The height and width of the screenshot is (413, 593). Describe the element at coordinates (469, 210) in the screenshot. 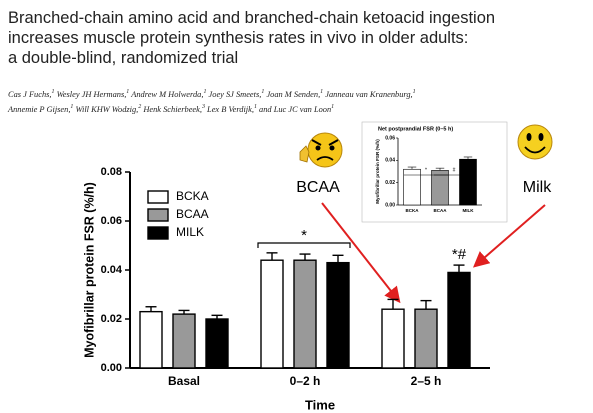

I see `x-tick-label: MILK` at that location.